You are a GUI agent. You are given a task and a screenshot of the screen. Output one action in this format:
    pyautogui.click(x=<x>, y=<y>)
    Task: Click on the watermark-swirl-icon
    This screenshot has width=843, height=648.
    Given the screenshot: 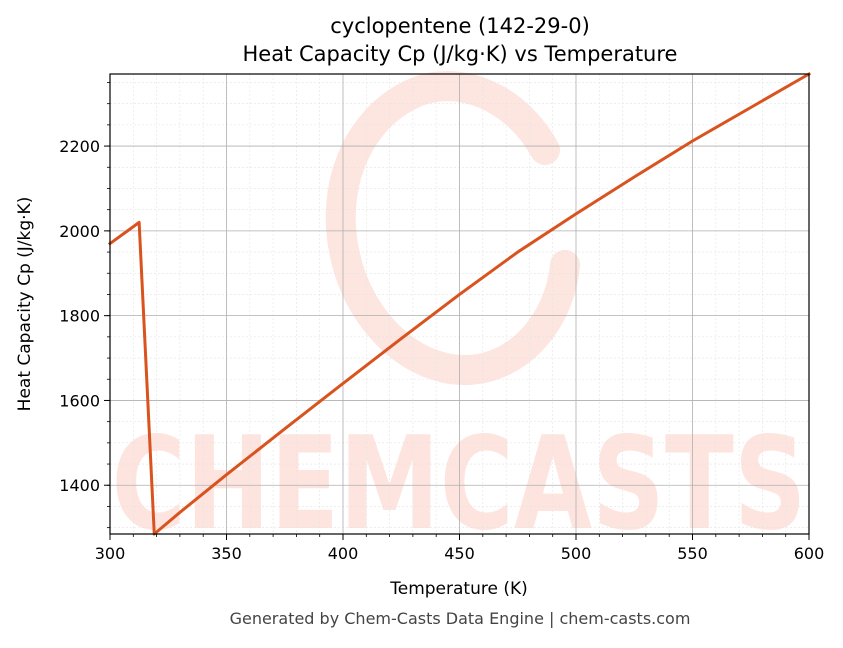 What is the action you would take?
    pyautogui.click(x=452, y=228)
    